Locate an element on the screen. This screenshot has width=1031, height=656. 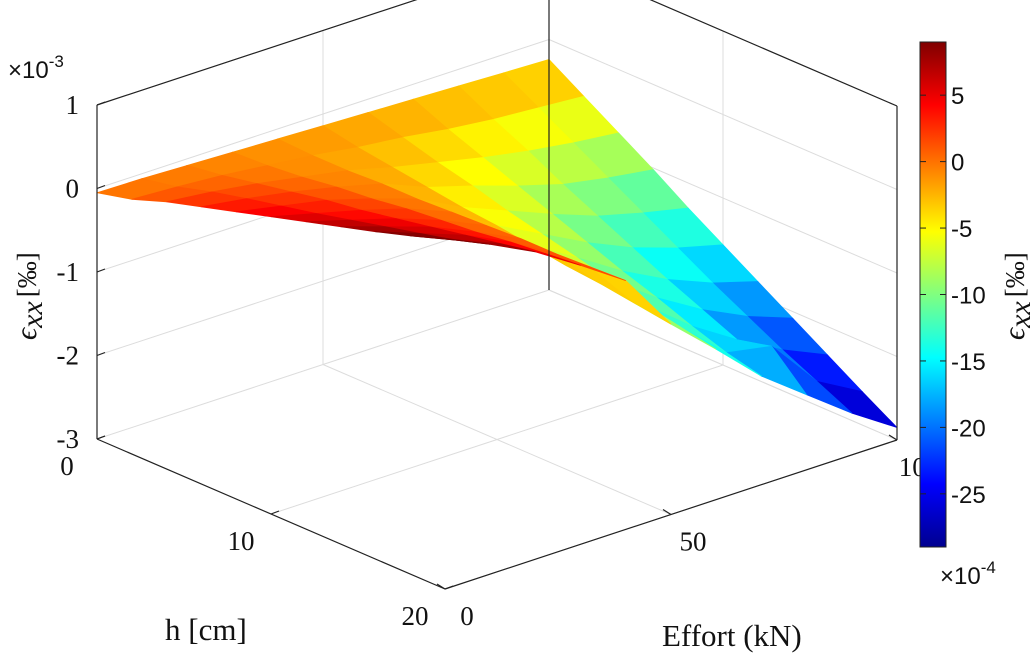
colorbar-multiplier: ×10⁻⁴ is located at coordinates (968, 574).